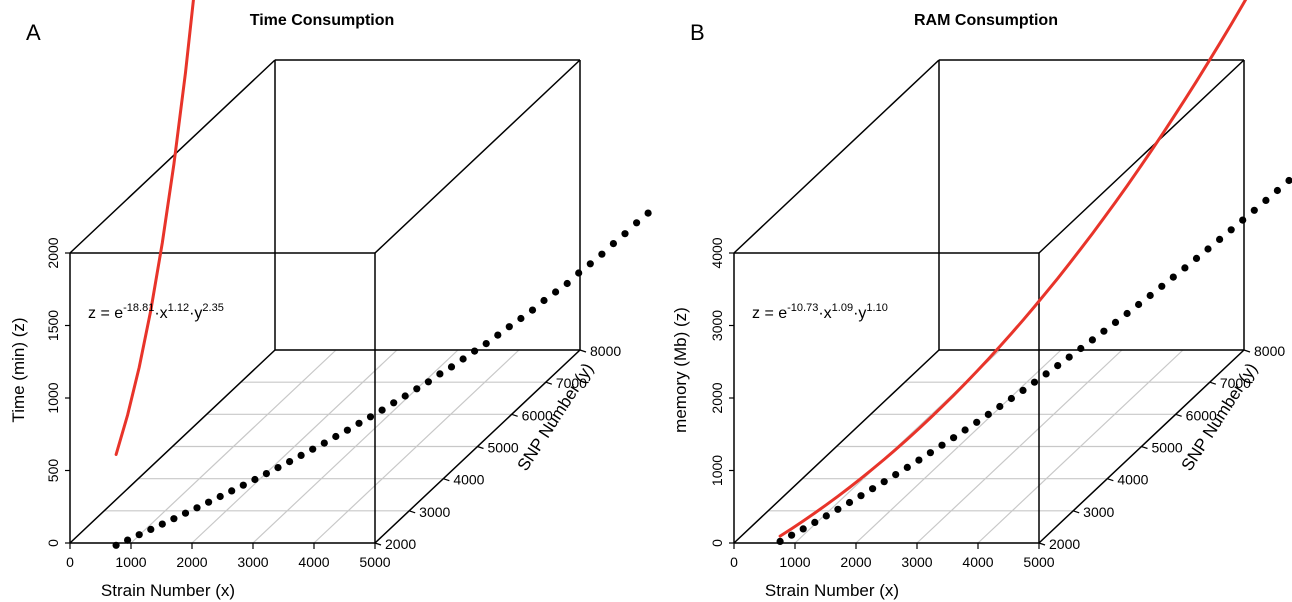 Image resolution: width=1292 pixels, height=602 pixels. I want to click on equation-exponent-c: -18.81, so click(138, 308).